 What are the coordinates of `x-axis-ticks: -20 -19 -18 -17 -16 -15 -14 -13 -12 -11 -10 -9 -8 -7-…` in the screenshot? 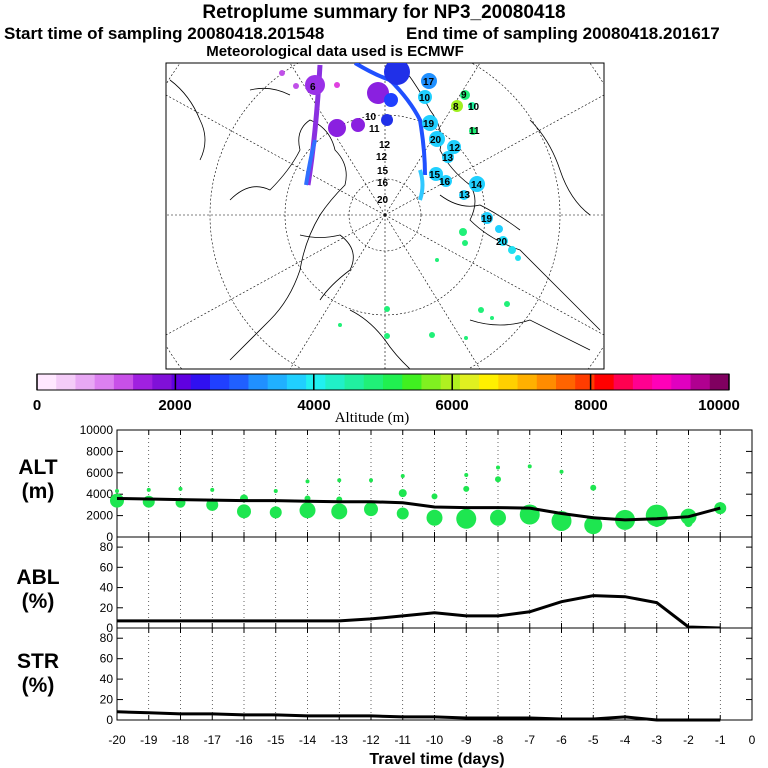 It's located at (431, 740).